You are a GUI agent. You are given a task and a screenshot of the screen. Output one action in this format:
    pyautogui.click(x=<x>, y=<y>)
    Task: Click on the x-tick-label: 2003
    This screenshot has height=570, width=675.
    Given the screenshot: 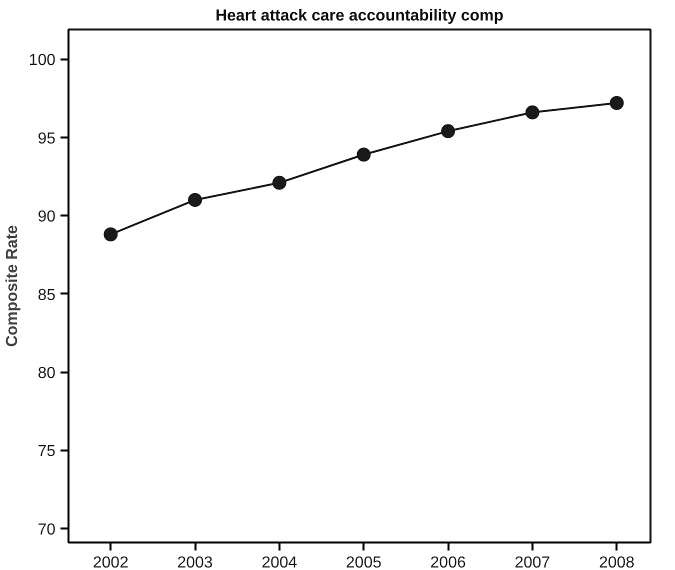 What is the action you would take?
    pyautogui.click(x=195, y=562)
    